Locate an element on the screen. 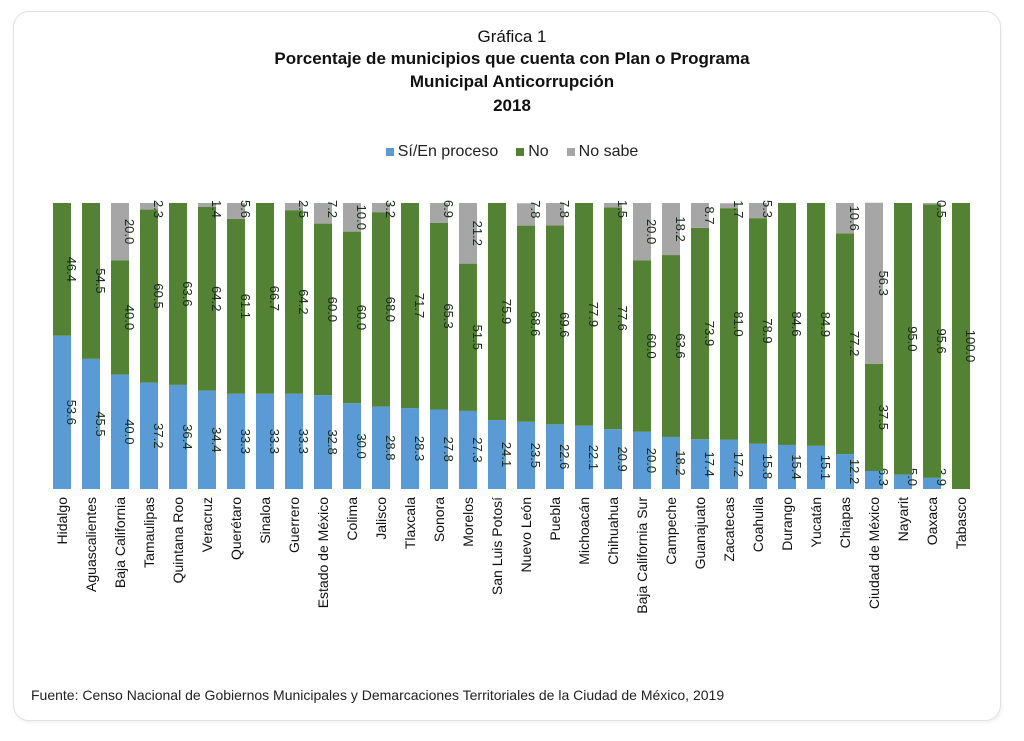 Image resolution: width=1024 pixels, height=741 pixels. data-label: 30.0 is located at coordinates (361, 445).